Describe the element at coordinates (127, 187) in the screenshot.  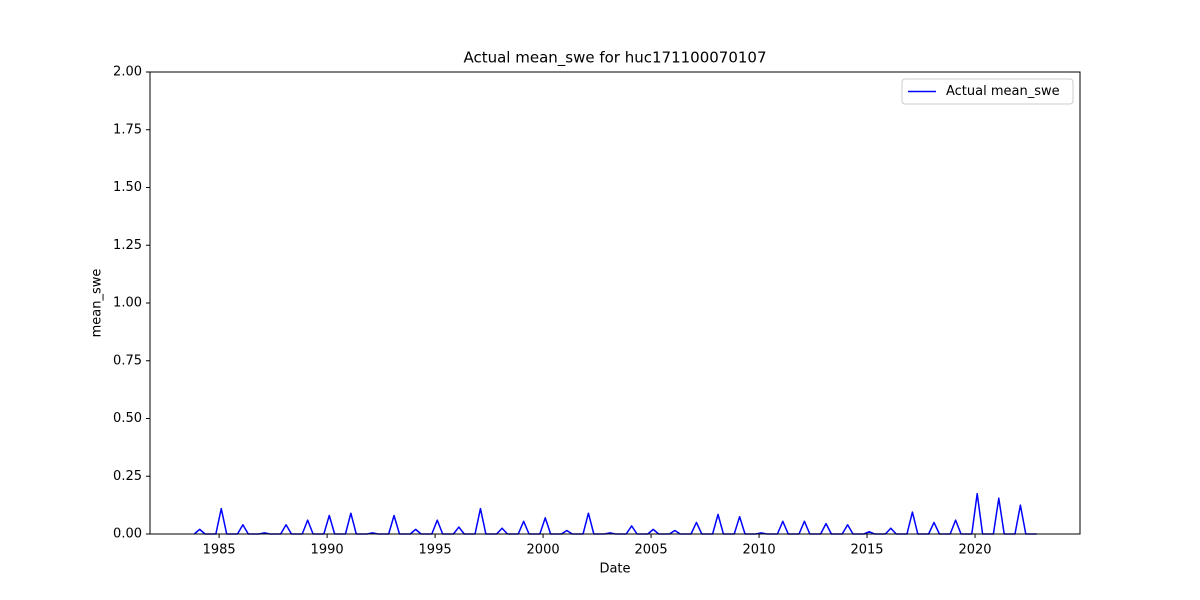
I see `y-tick-label: 1.50` at that location.